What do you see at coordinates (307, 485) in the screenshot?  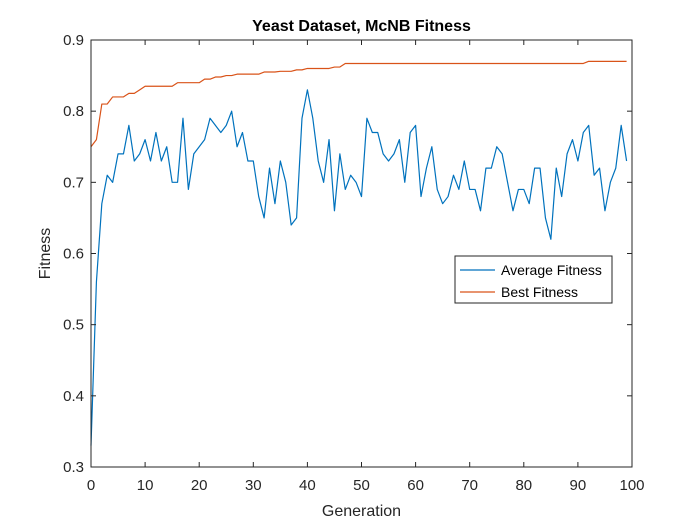 I see `x-tick-label: 40` at bounding box center [307, 485].